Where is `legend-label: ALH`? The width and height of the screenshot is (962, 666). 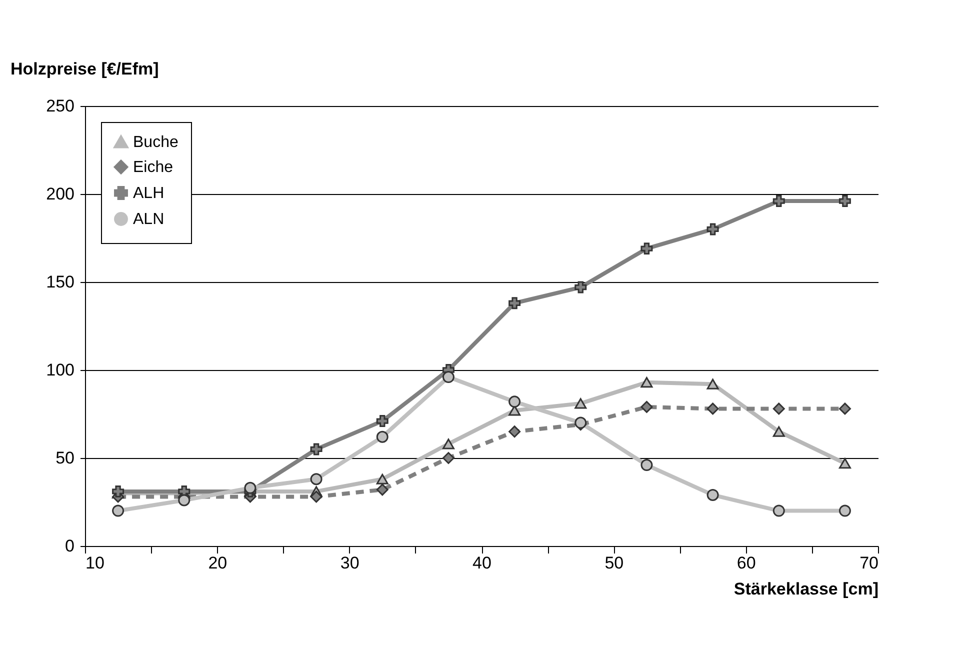
legend-label: ALH is located at coordinates (148, 193).